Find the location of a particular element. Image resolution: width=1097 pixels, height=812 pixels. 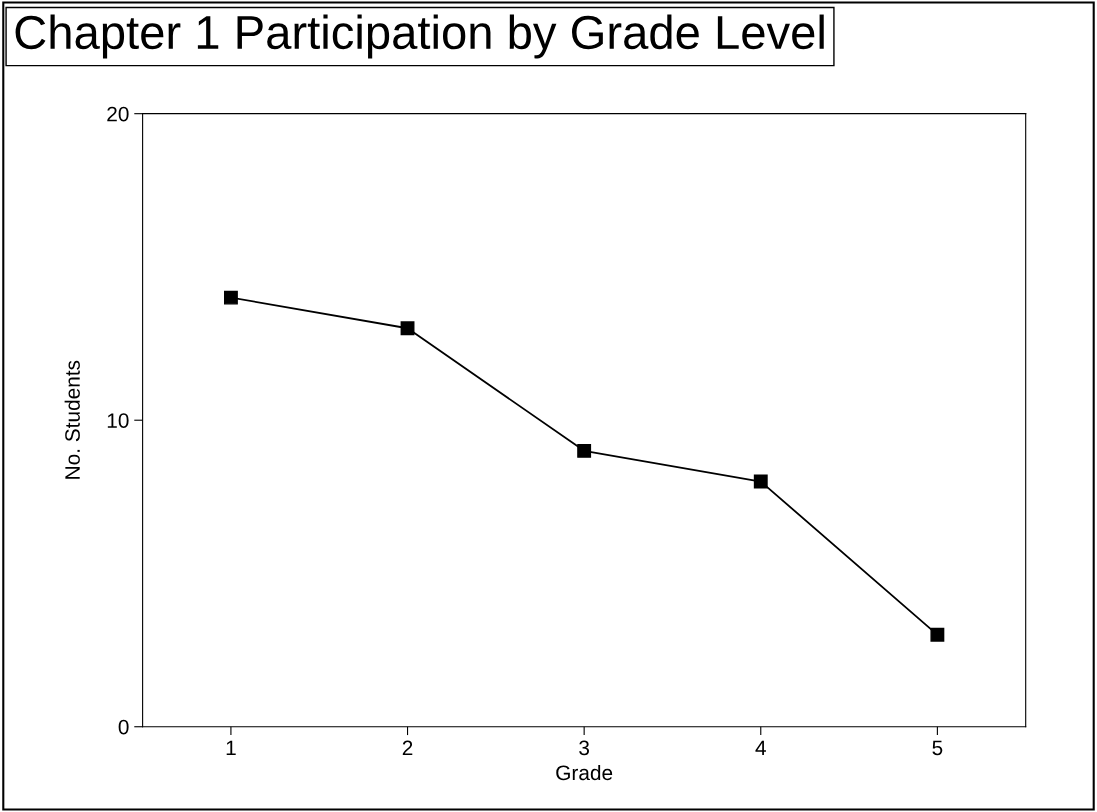

y-tick-label: 0 is located at coordinates (123, 727).